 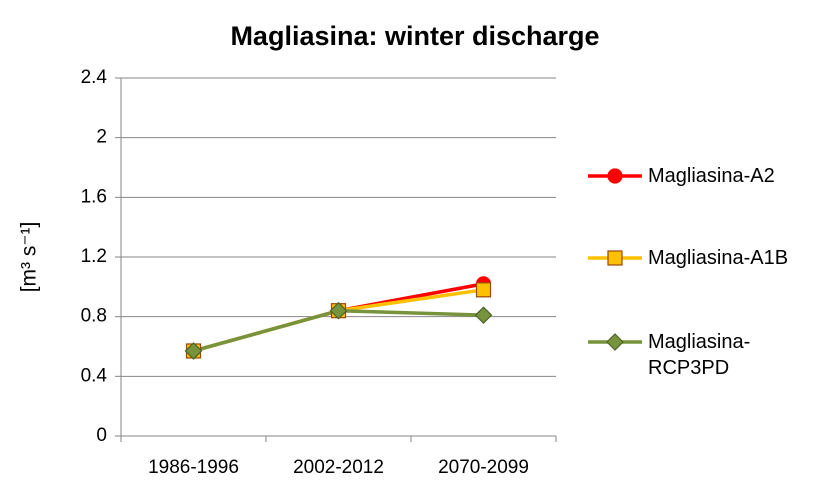 I want to click on y-tick-label: 1.6, so click(x=94, y=196).